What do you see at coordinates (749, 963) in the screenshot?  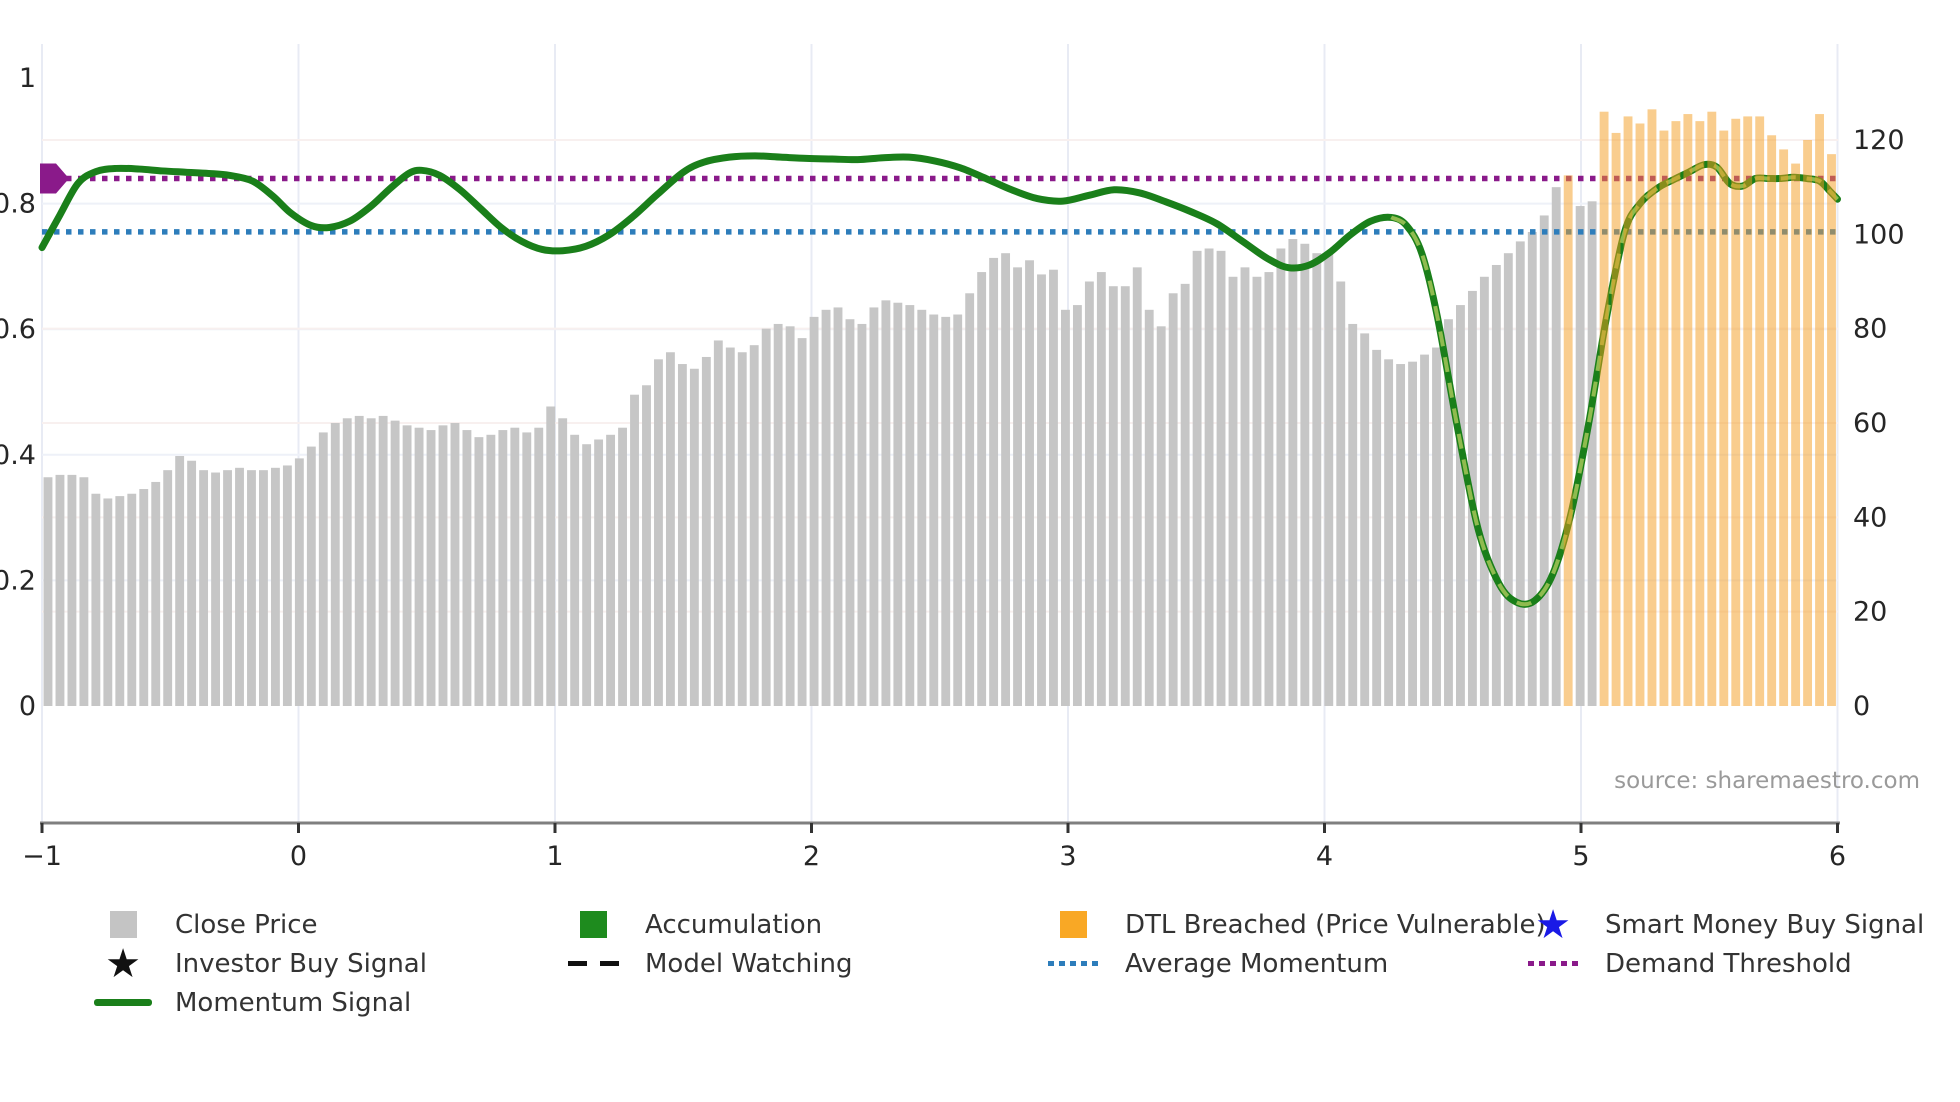 I see `legend-label: Model Watching` at bounding box center [749, 963].